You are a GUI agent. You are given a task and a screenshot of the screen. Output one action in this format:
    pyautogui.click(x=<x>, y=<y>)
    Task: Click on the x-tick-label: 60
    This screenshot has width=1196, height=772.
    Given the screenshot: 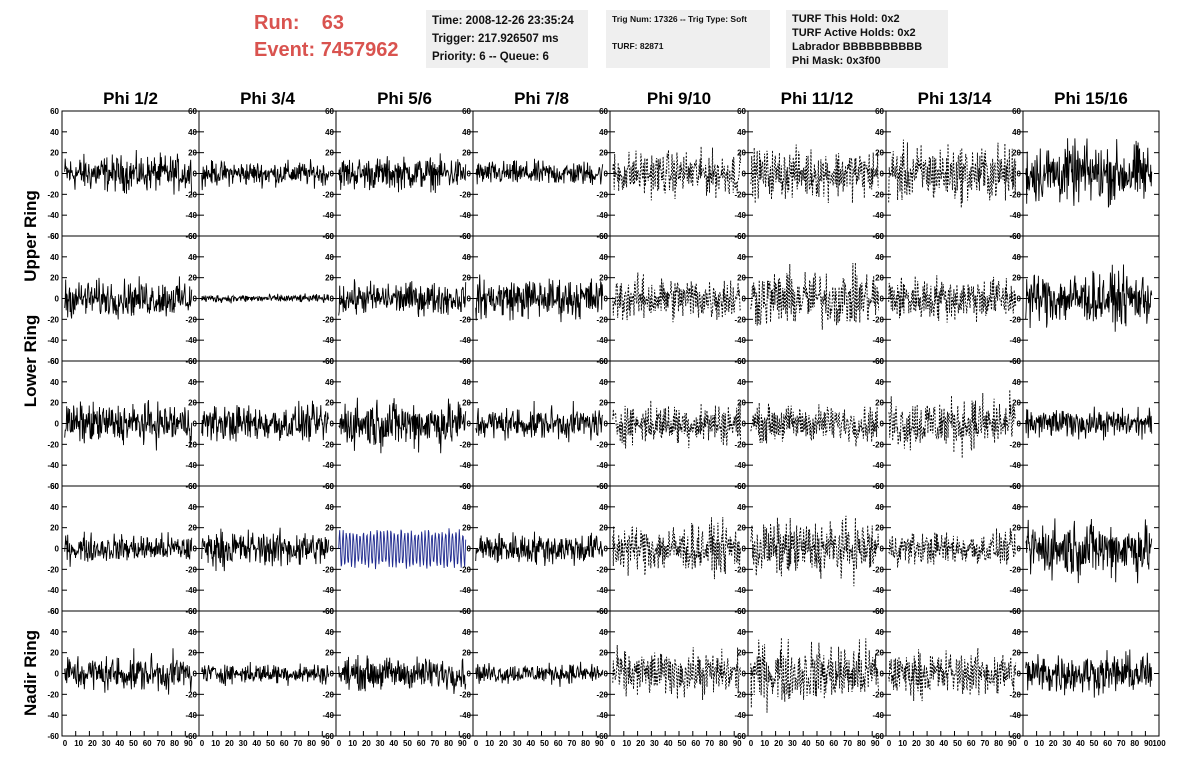 What is the action you would take?
    pyautogui.click(x=971, y=743)
    